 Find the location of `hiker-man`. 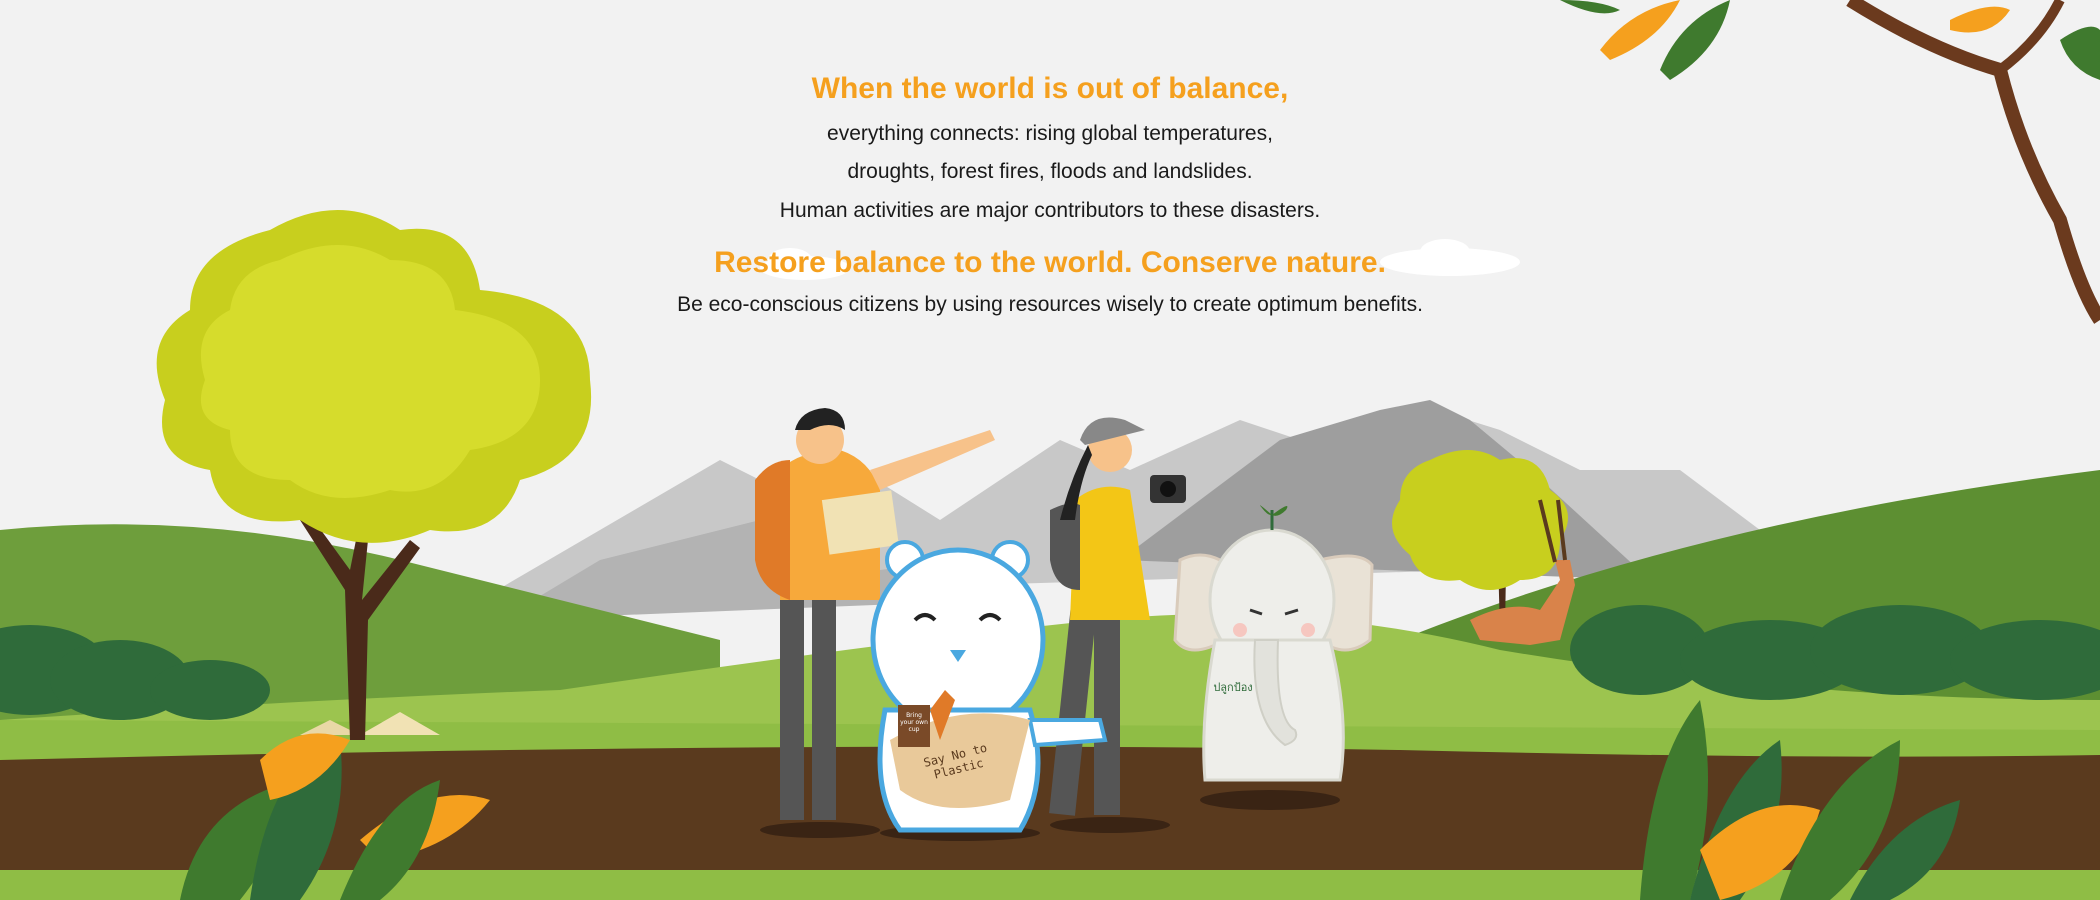

hiker-man is located at coordinates (875, 623).